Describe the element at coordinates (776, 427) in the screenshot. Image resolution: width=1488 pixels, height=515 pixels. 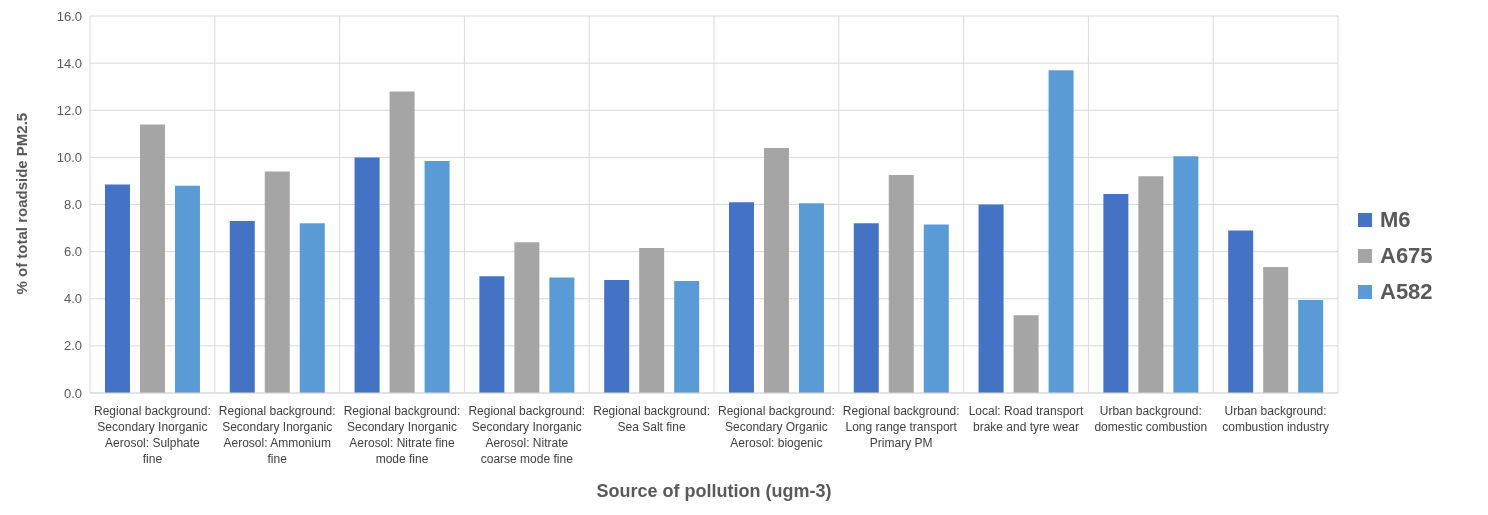
I see `x-tick-label: Regional background: Secondary Organic Aerosol: biogenic` at that location.